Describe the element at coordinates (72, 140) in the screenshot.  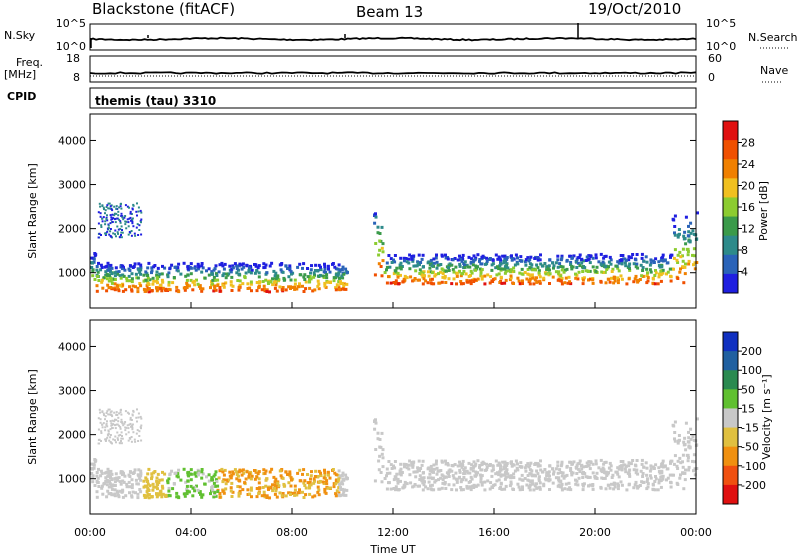
I see `ytick-label: 4000` at that location.